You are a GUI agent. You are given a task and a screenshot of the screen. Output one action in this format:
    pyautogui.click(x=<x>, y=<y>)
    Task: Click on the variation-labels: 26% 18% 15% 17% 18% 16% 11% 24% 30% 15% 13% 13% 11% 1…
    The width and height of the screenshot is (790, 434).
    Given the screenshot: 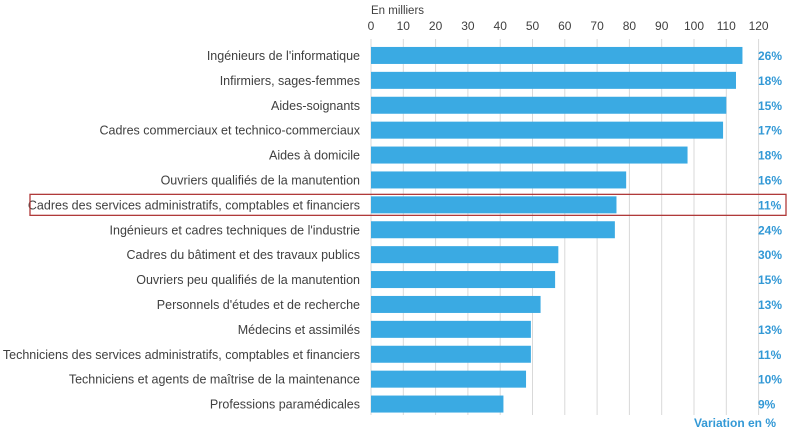 What is the action you would take?
    pyautogui.click(x=770, y=230)
    